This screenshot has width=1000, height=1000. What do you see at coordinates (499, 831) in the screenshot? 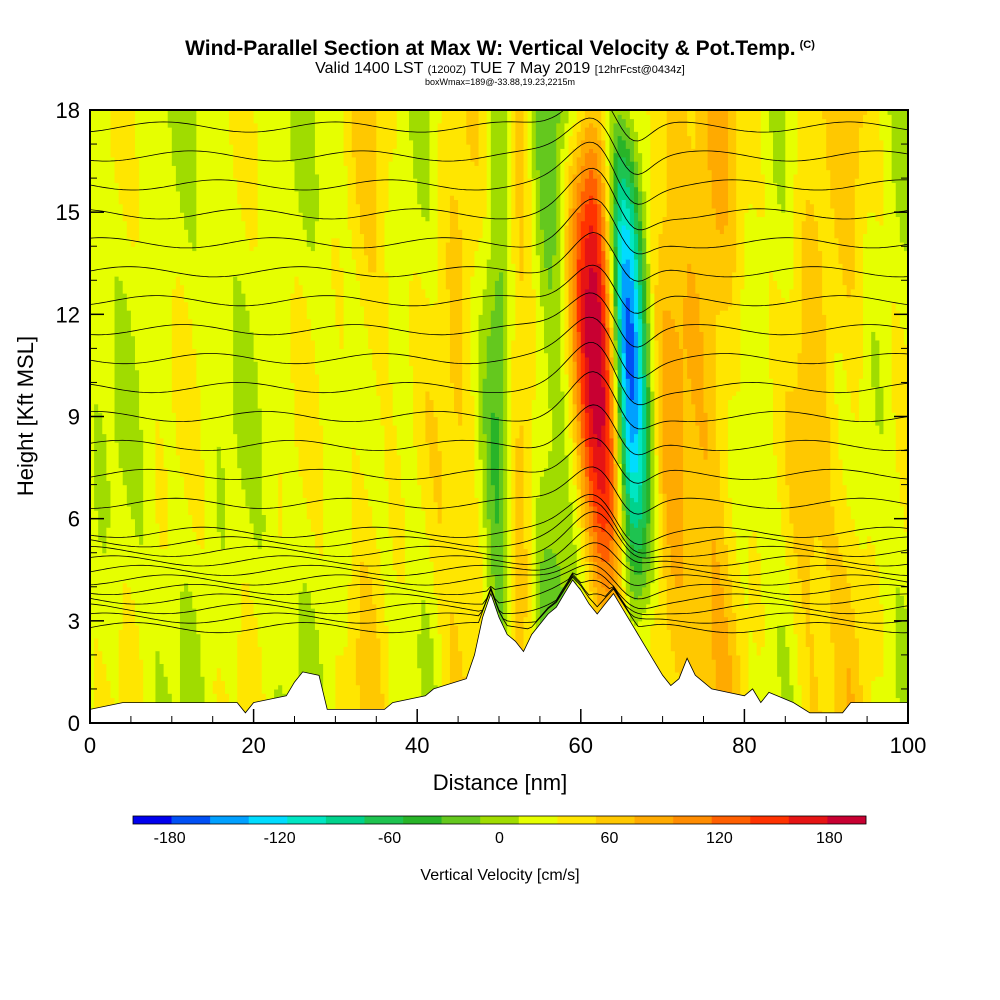
I see `colorbar: -180 -120 -60 0 60 120 180` at bounding box center [499, 831].